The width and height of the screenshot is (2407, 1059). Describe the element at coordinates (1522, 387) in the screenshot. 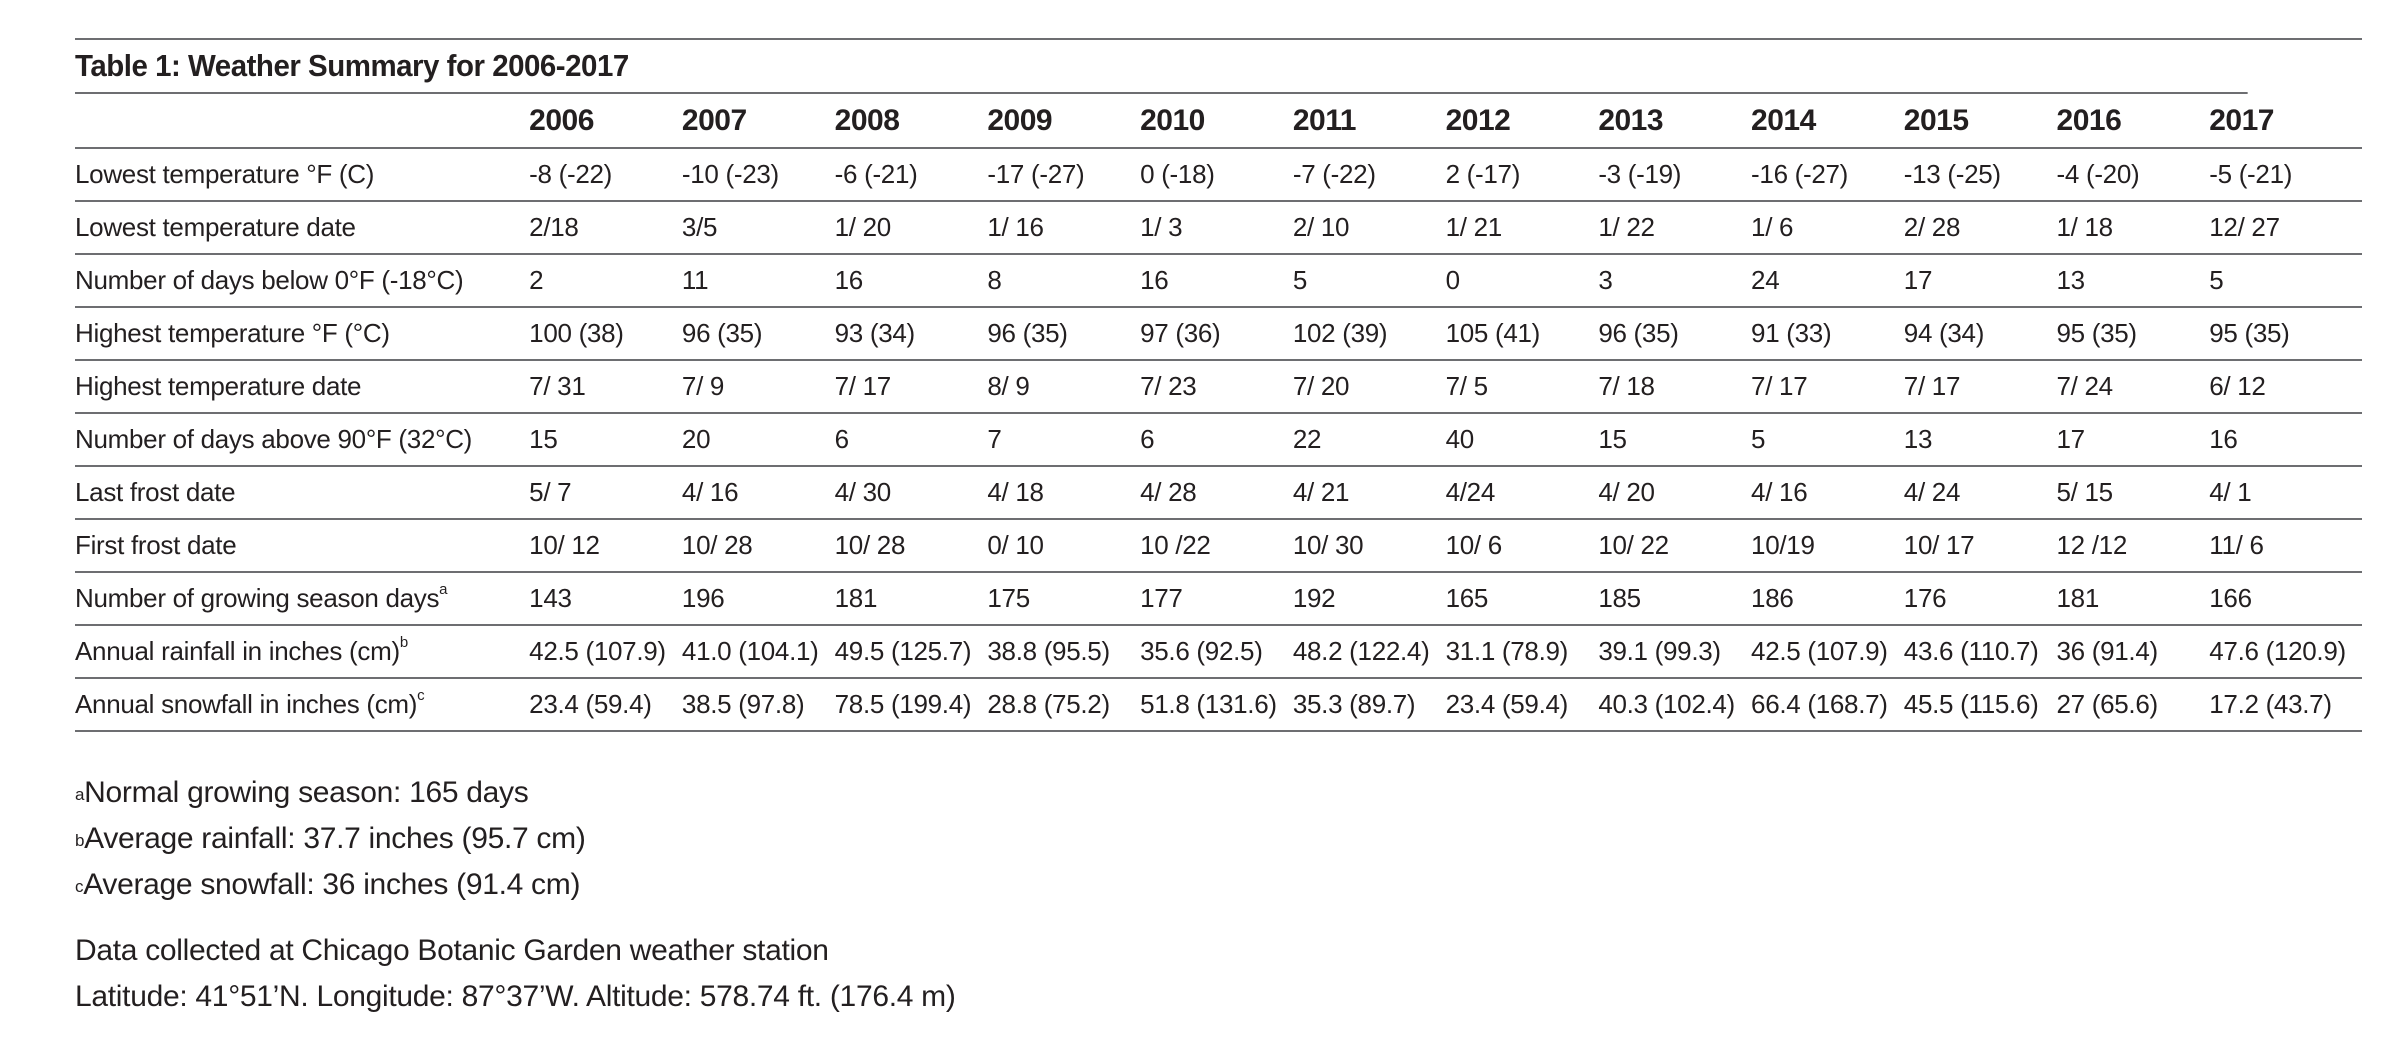

I see `table-cell: 7/ 5` at that location.